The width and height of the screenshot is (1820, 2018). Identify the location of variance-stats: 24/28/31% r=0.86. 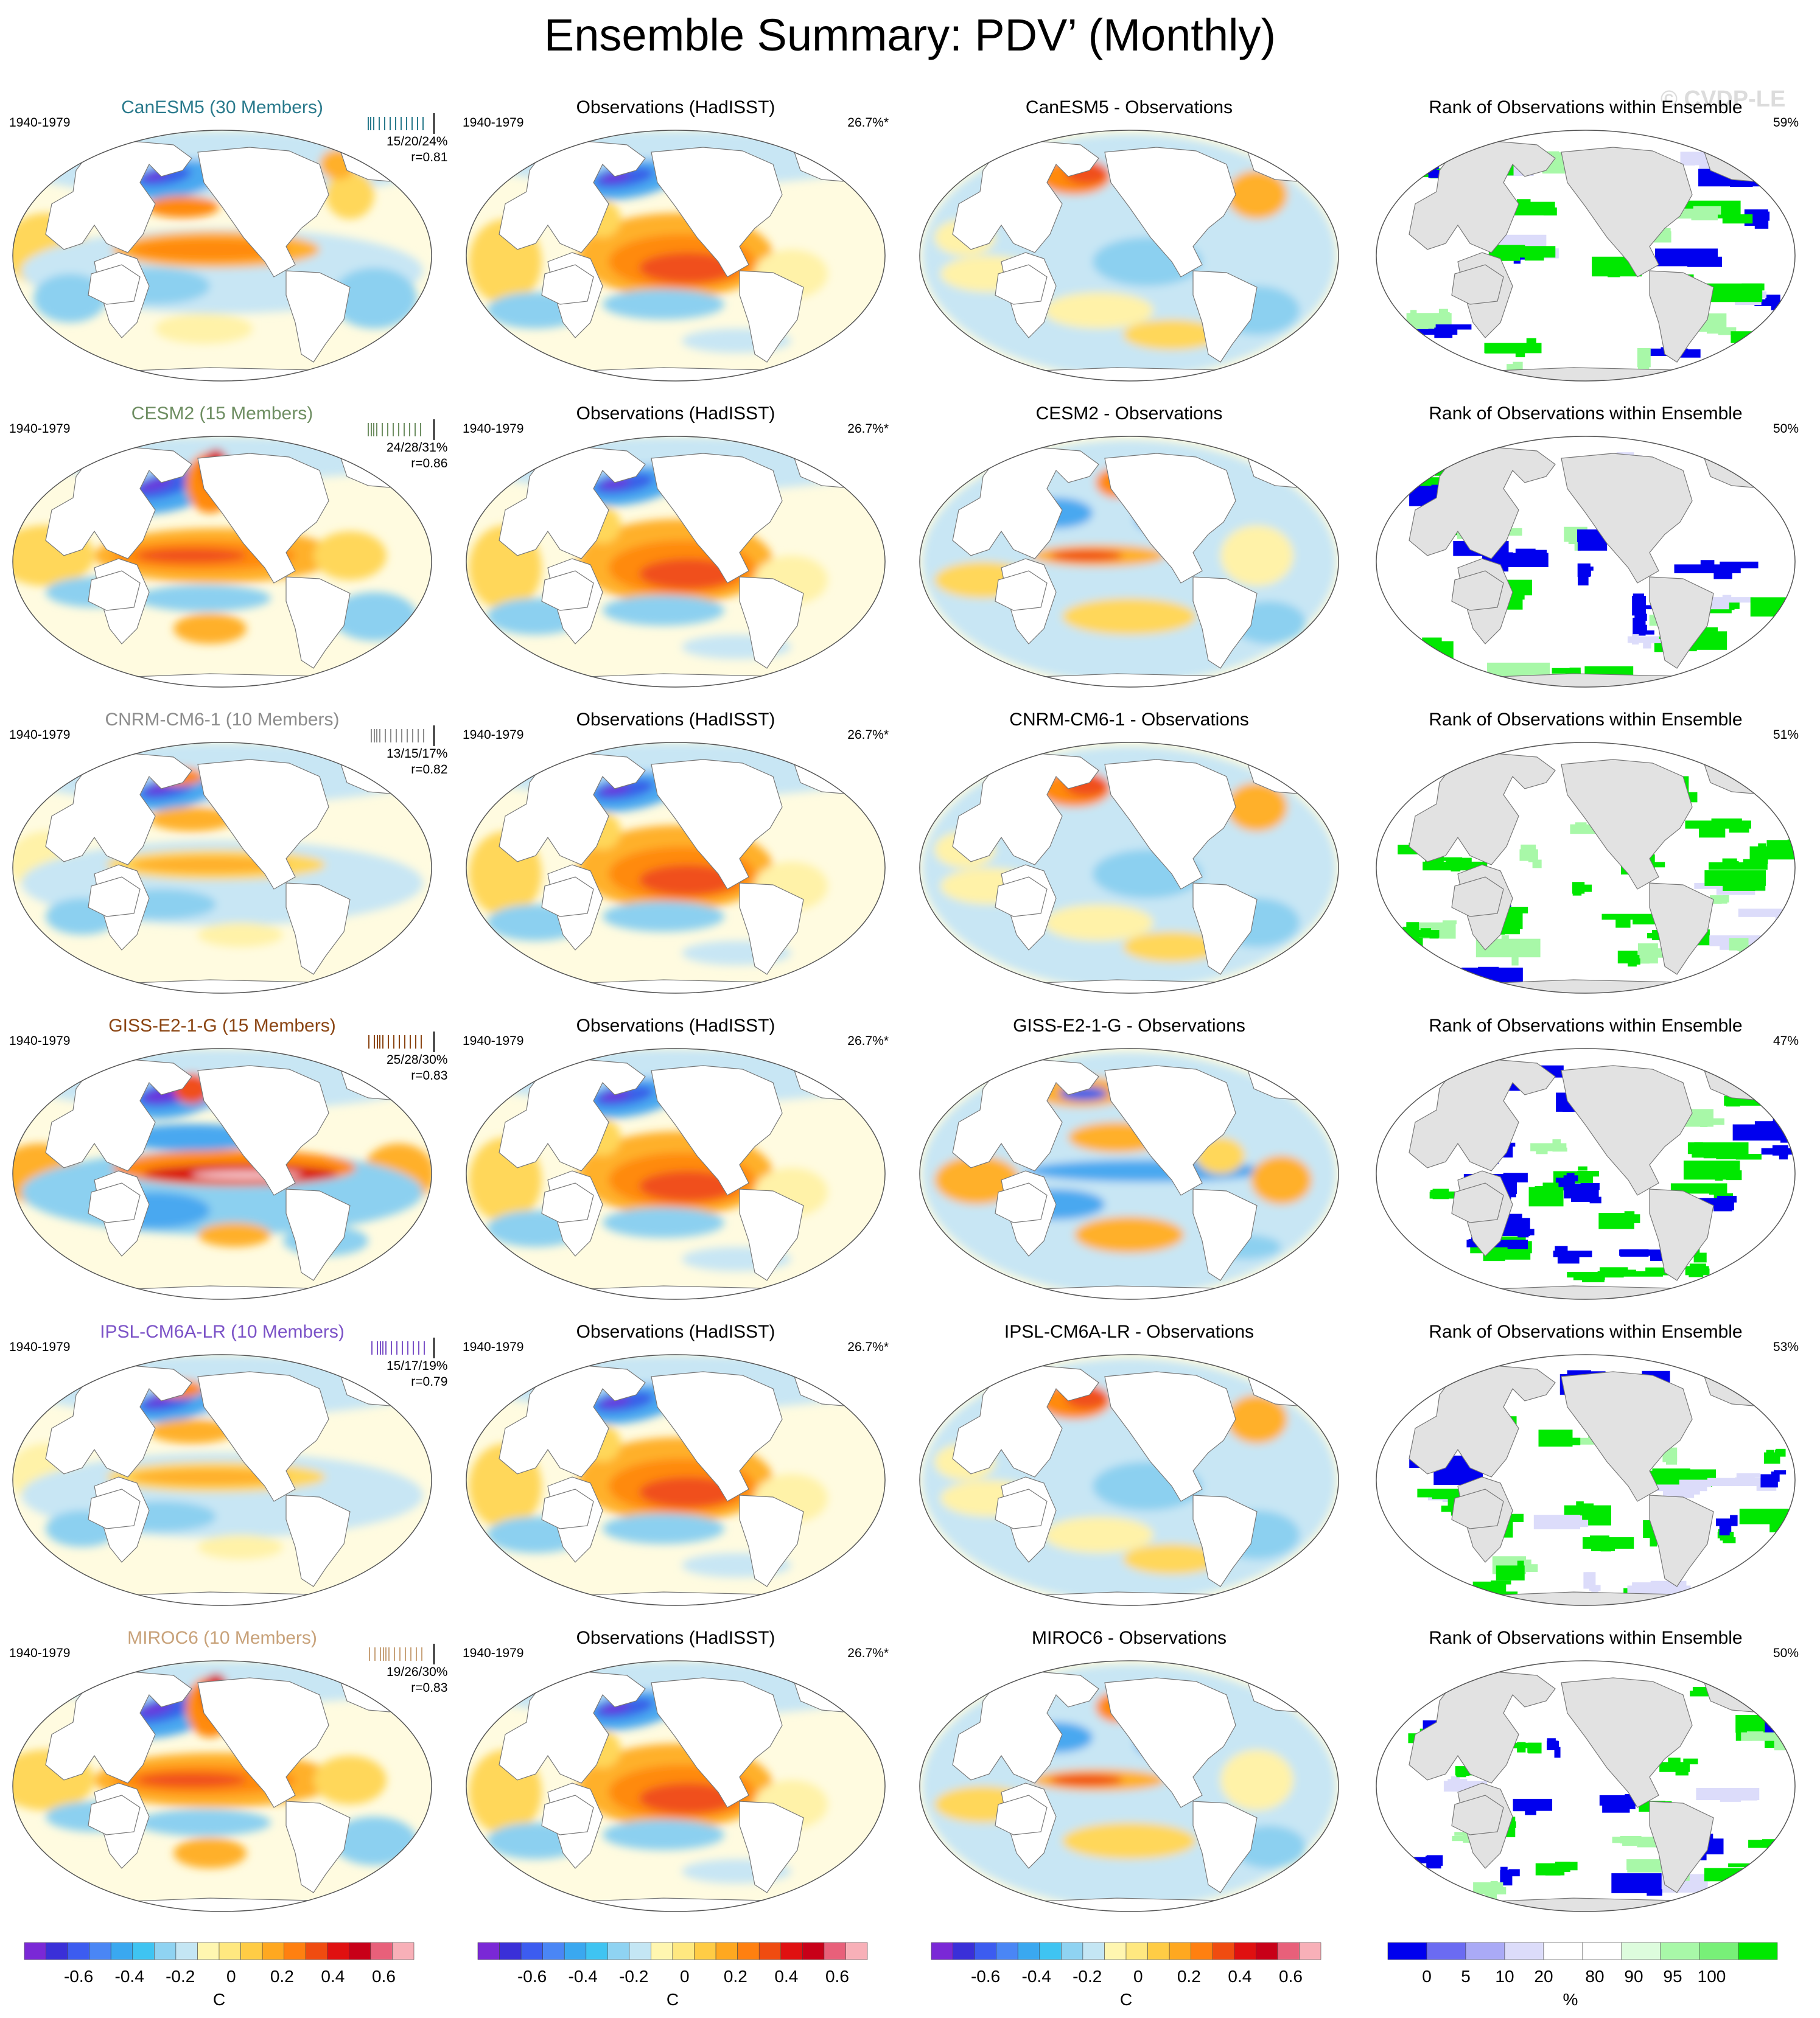
(417, 456).